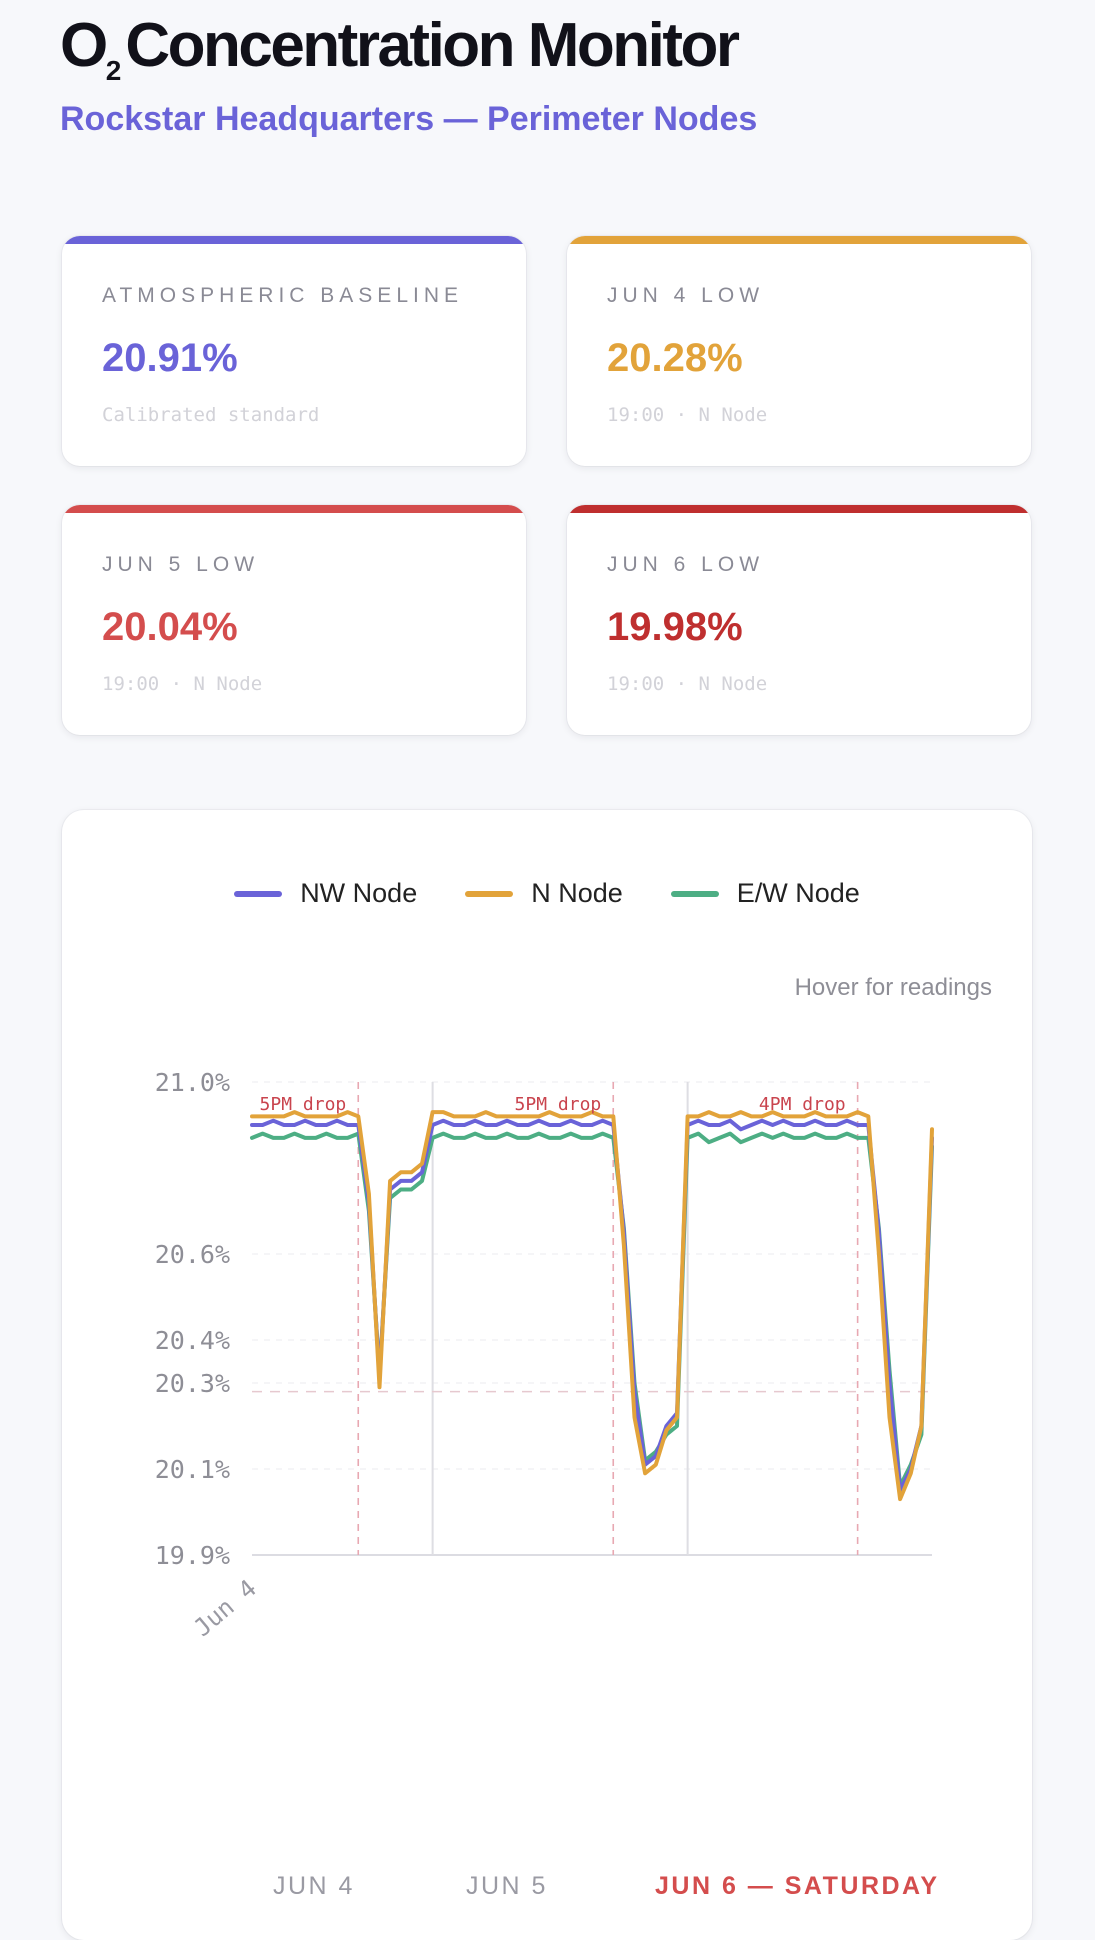  Describe the element at coordinates (797, 1886) in the screenshot. I see `day-label-jun6: JUN 6 — SATURDAY` at that location.